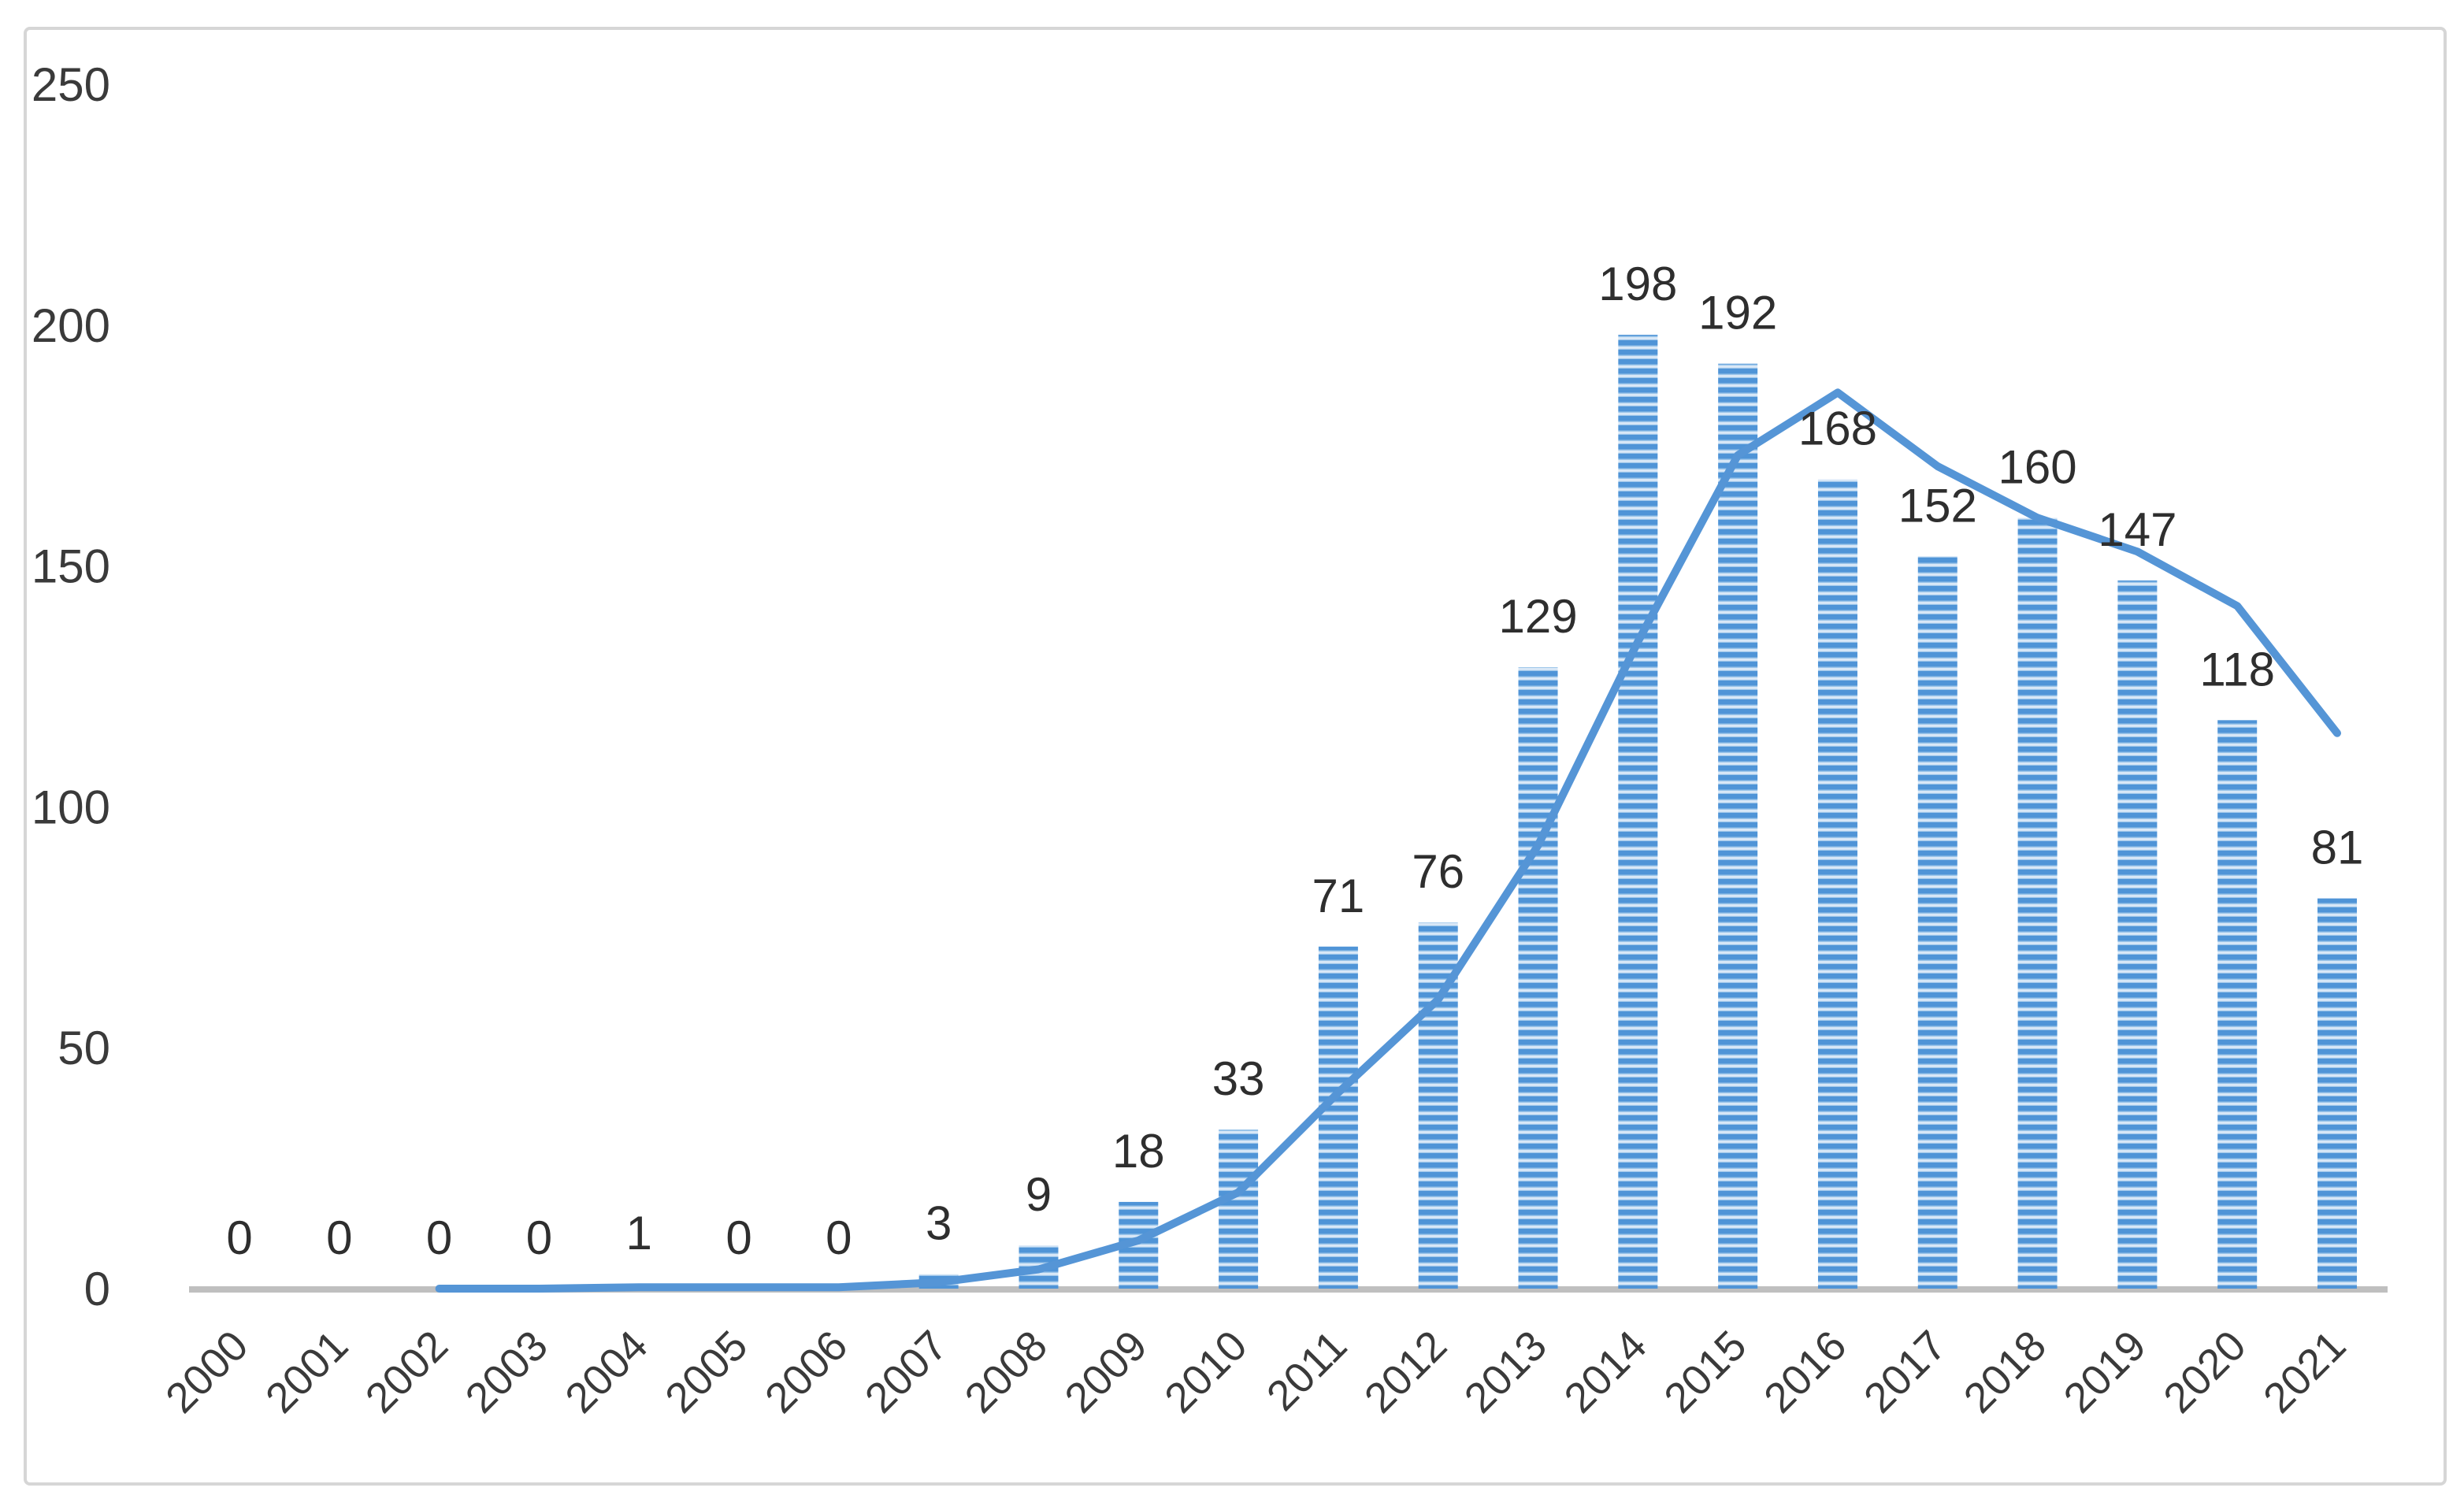  Describe the element at coordinates (1937, 505) in the screenshot. I see `bar-value-label-2017: 152` at that location.